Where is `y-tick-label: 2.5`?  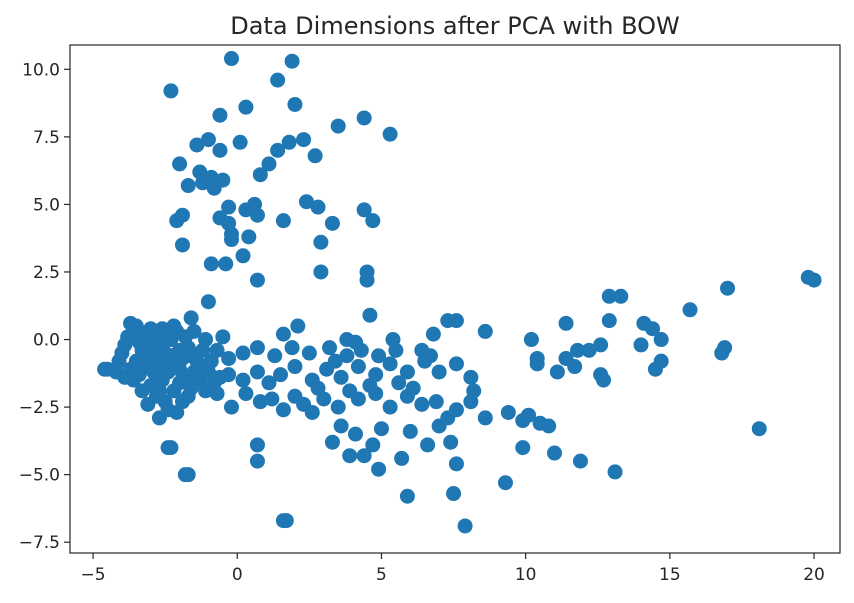 y-tick-label: 2.5 is located at coordinates (46, 273).